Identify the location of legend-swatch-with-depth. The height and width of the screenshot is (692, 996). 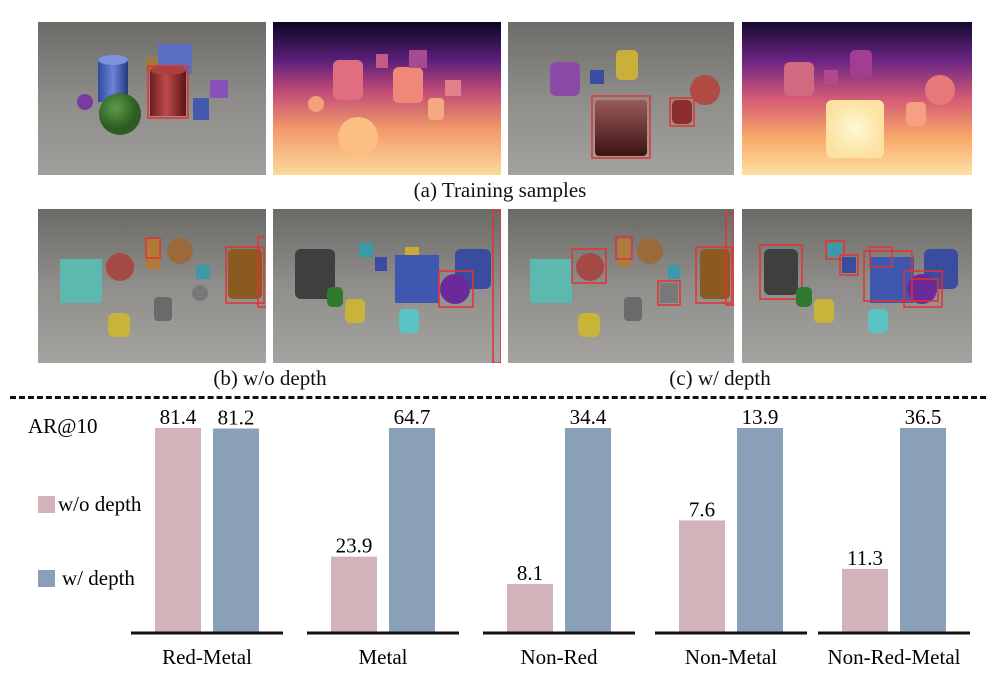
(46, 578).